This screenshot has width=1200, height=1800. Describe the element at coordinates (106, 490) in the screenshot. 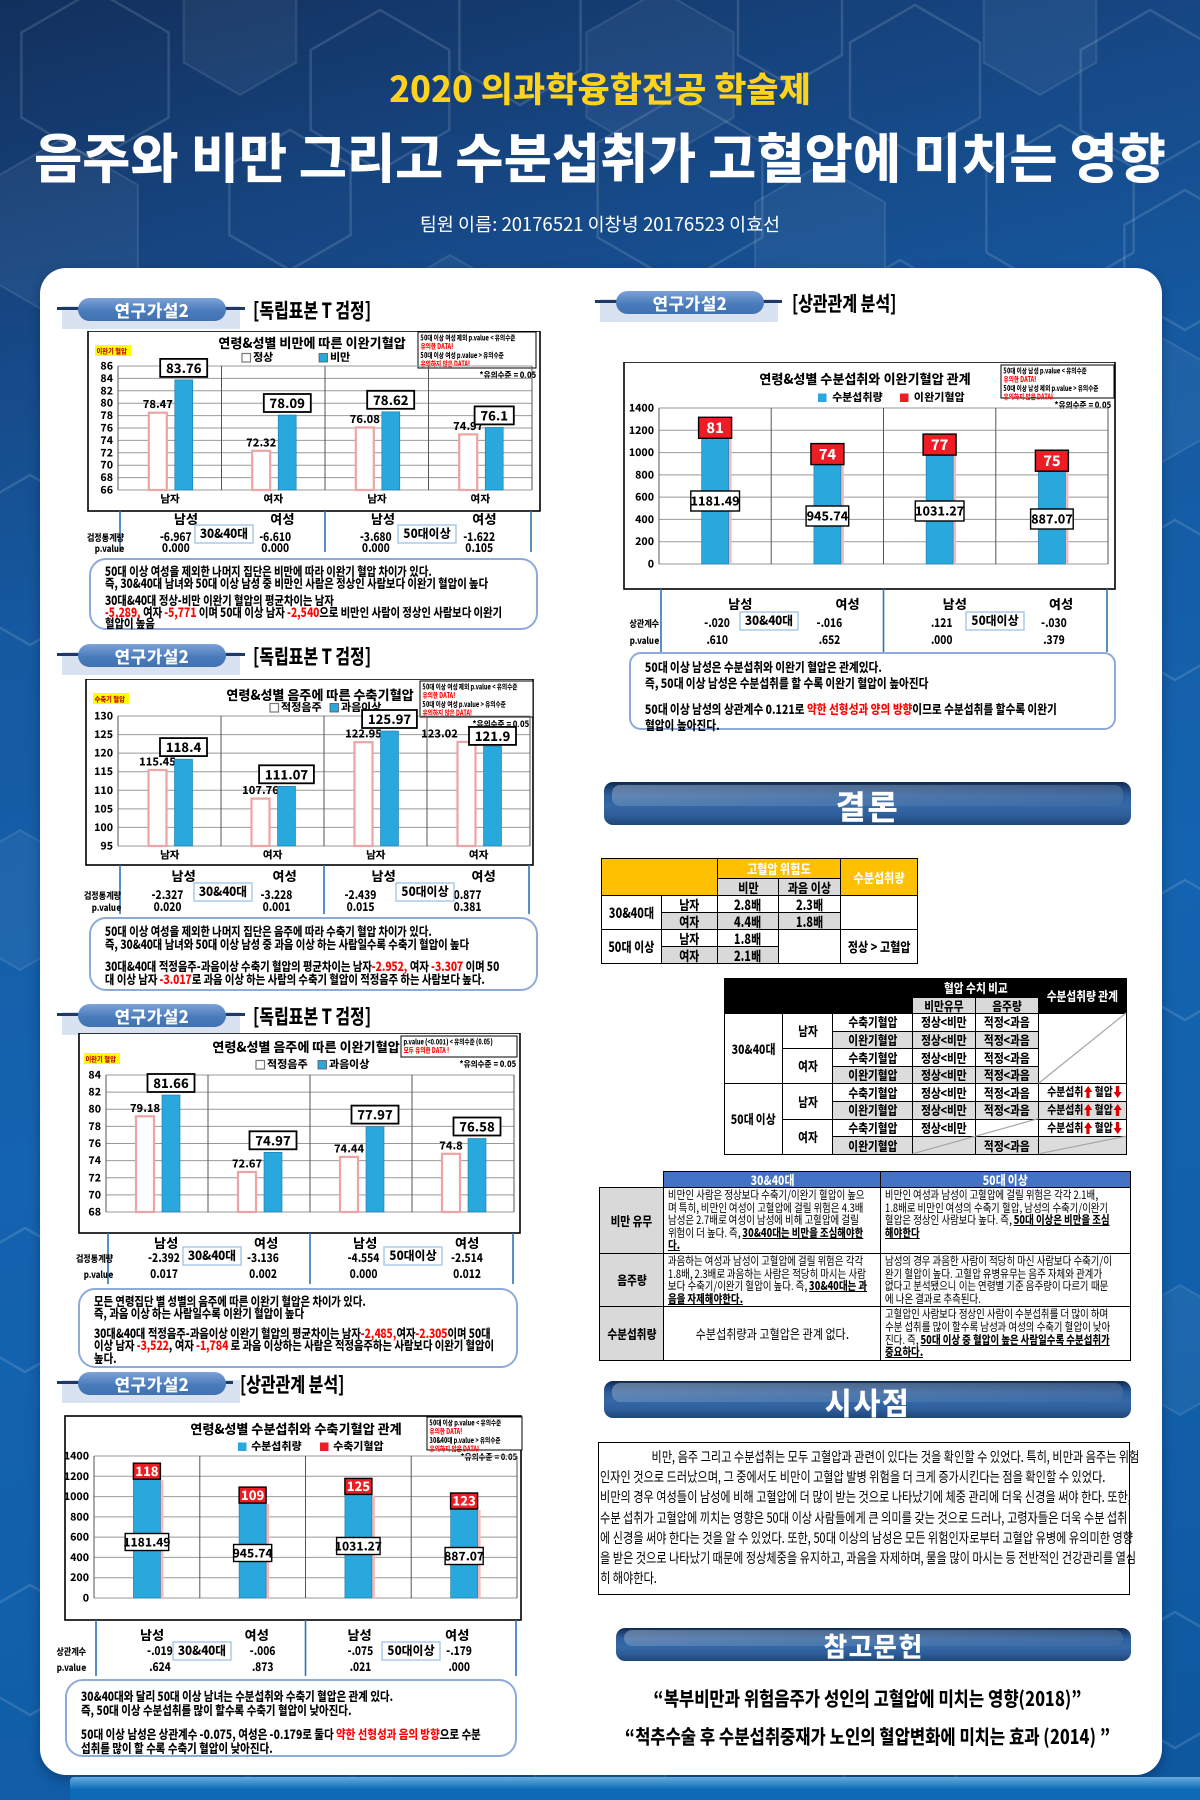

I see `svg-text: 66` at that location.